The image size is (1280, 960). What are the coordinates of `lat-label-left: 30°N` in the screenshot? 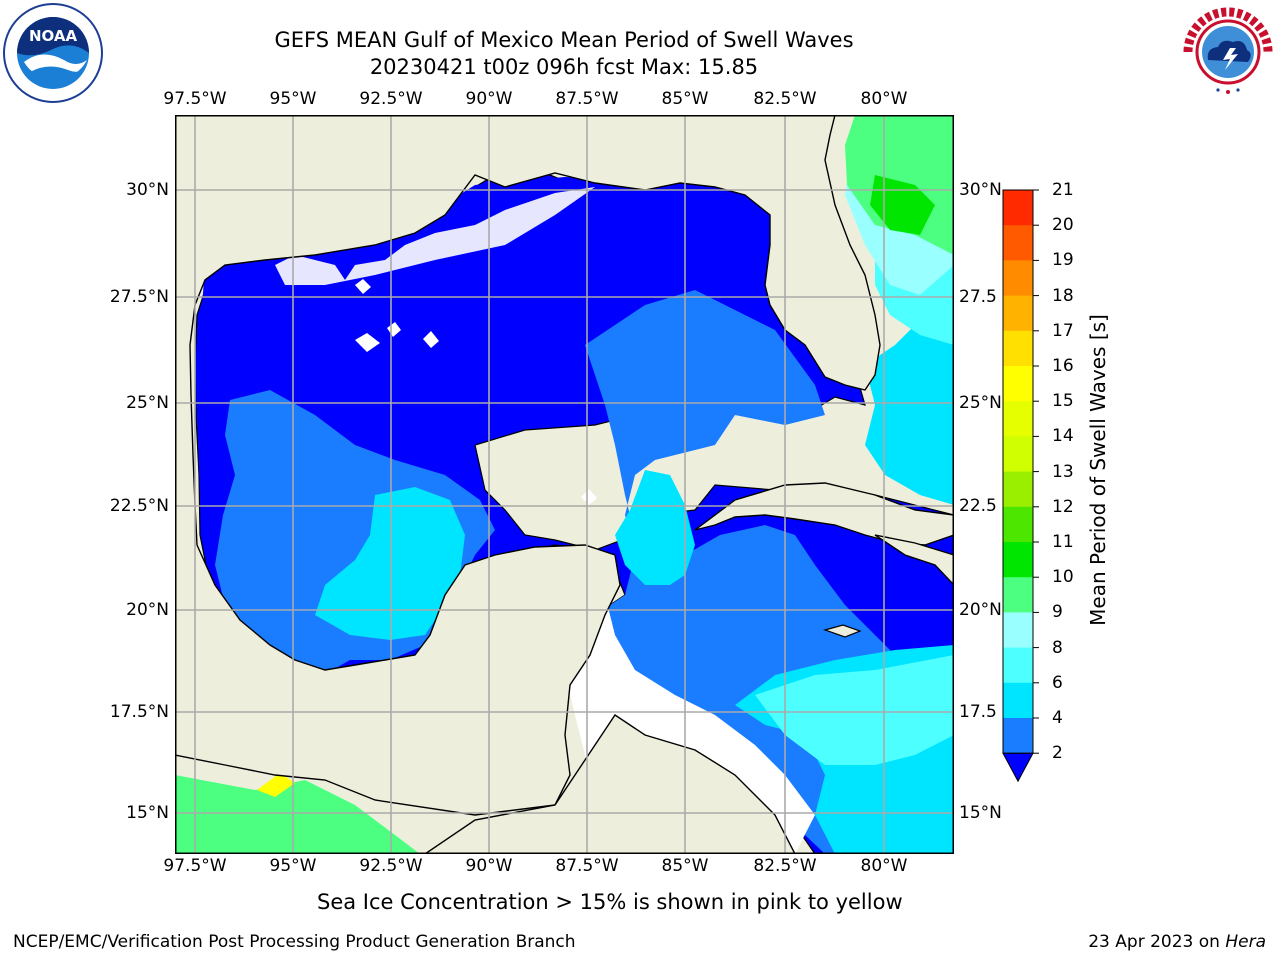 It's located at (147, 190).